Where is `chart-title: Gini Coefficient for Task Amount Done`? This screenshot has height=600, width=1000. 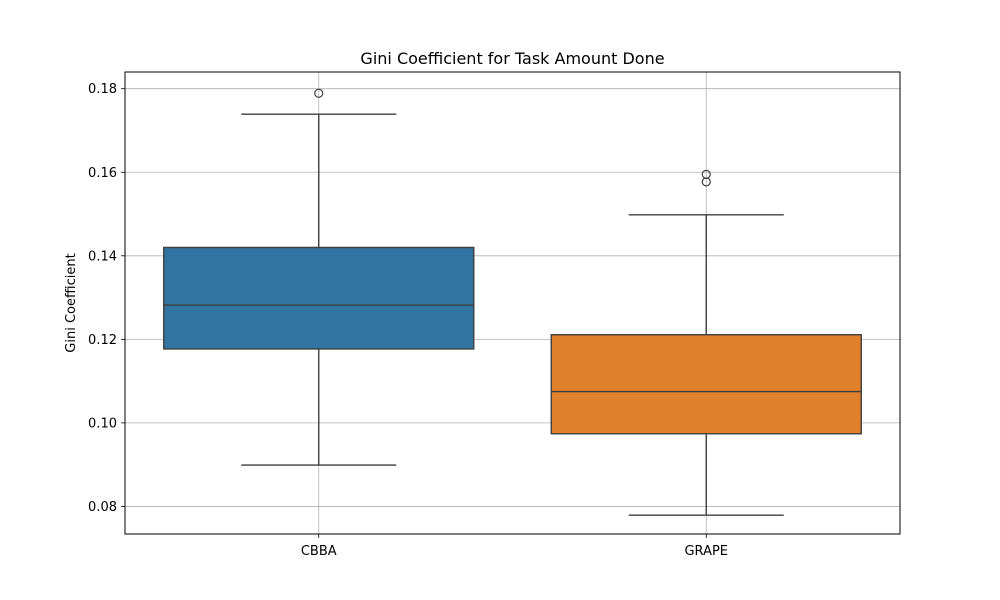
chart-title: Gini Coefficient for Task Amount Done is located at coordinates (512, 58).